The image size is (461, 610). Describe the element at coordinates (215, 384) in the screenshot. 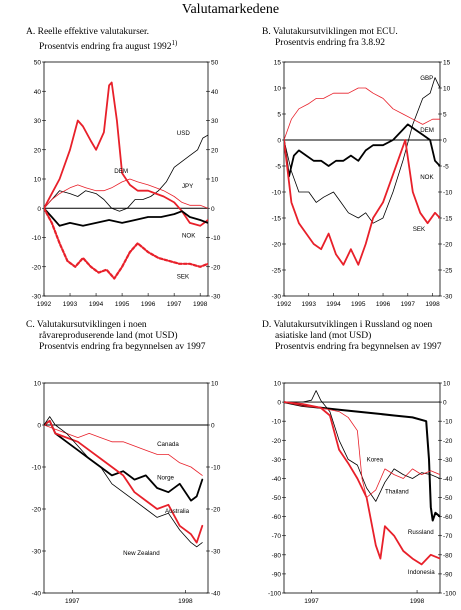

I see `y-tick-label-right: 10` at that location.